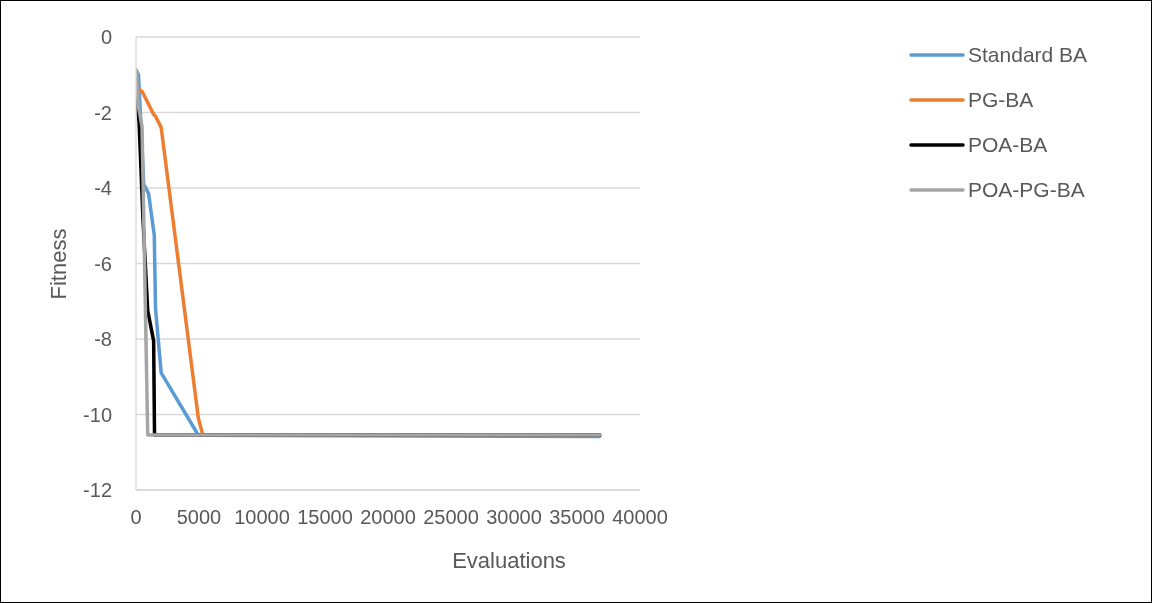  What do you see at coordinates (103, 188) in the screenshot?
I see `y-tick-label: -4` at bounding box center [103, 188].